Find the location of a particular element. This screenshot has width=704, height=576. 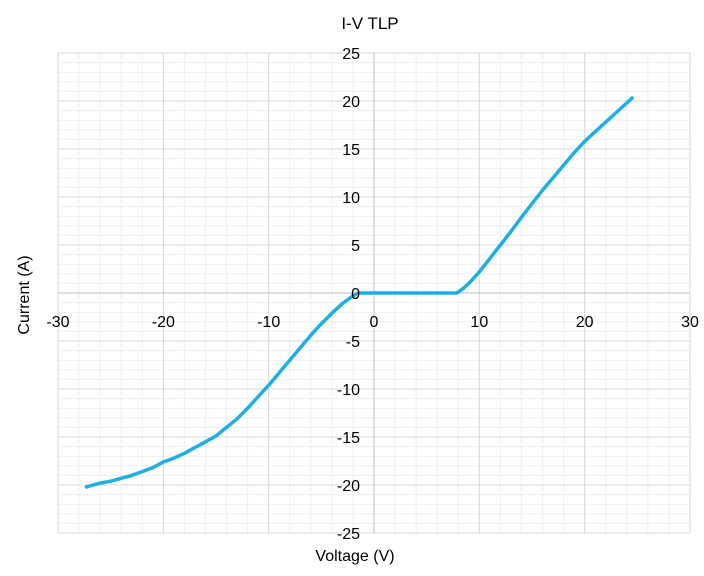

y-tick-label: 20 is located at coordinates (351, 102).